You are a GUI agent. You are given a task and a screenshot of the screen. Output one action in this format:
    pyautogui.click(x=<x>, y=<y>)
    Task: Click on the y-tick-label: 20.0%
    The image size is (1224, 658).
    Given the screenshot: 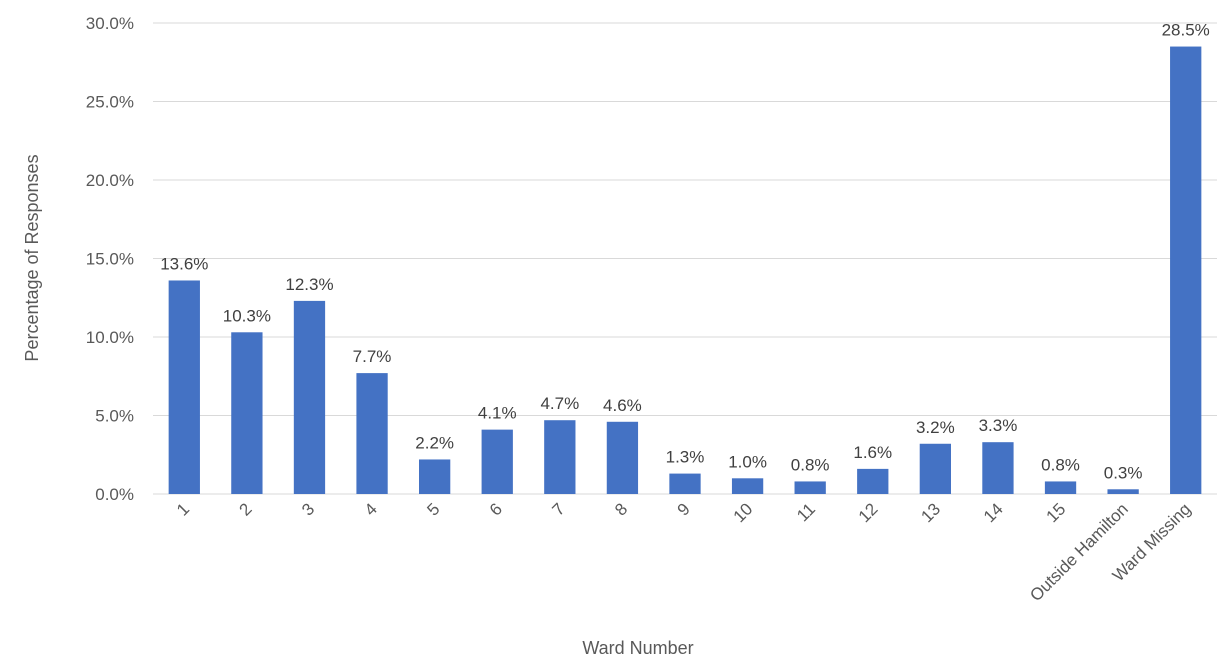 What is the action you would take?
    pyautogui.click(x=110, y=180)
    